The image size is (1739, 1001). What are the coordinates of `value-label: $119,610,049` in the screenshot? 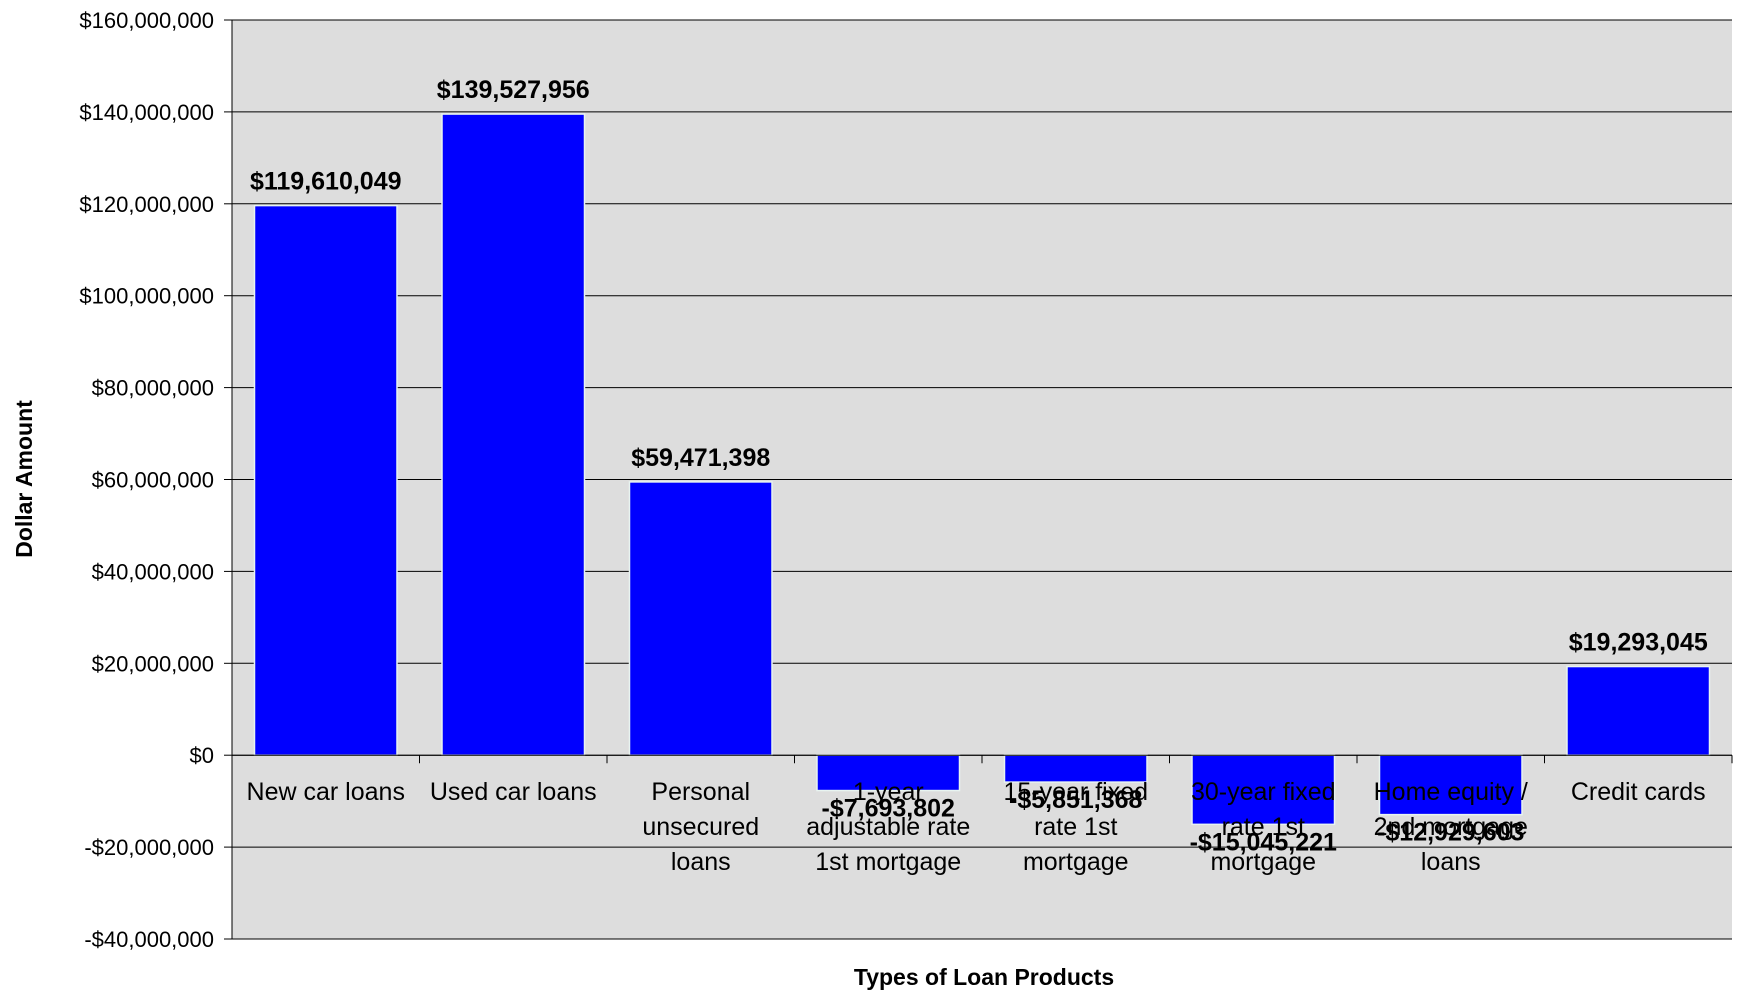 It's located at (326, 182).